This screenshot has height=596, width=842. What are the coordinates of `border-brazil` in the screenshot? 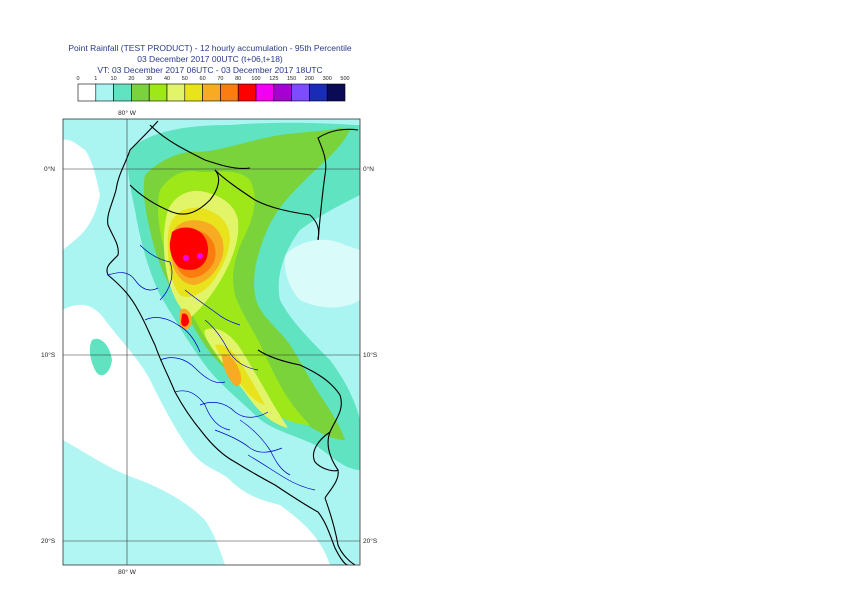 It's located at (338, 184).